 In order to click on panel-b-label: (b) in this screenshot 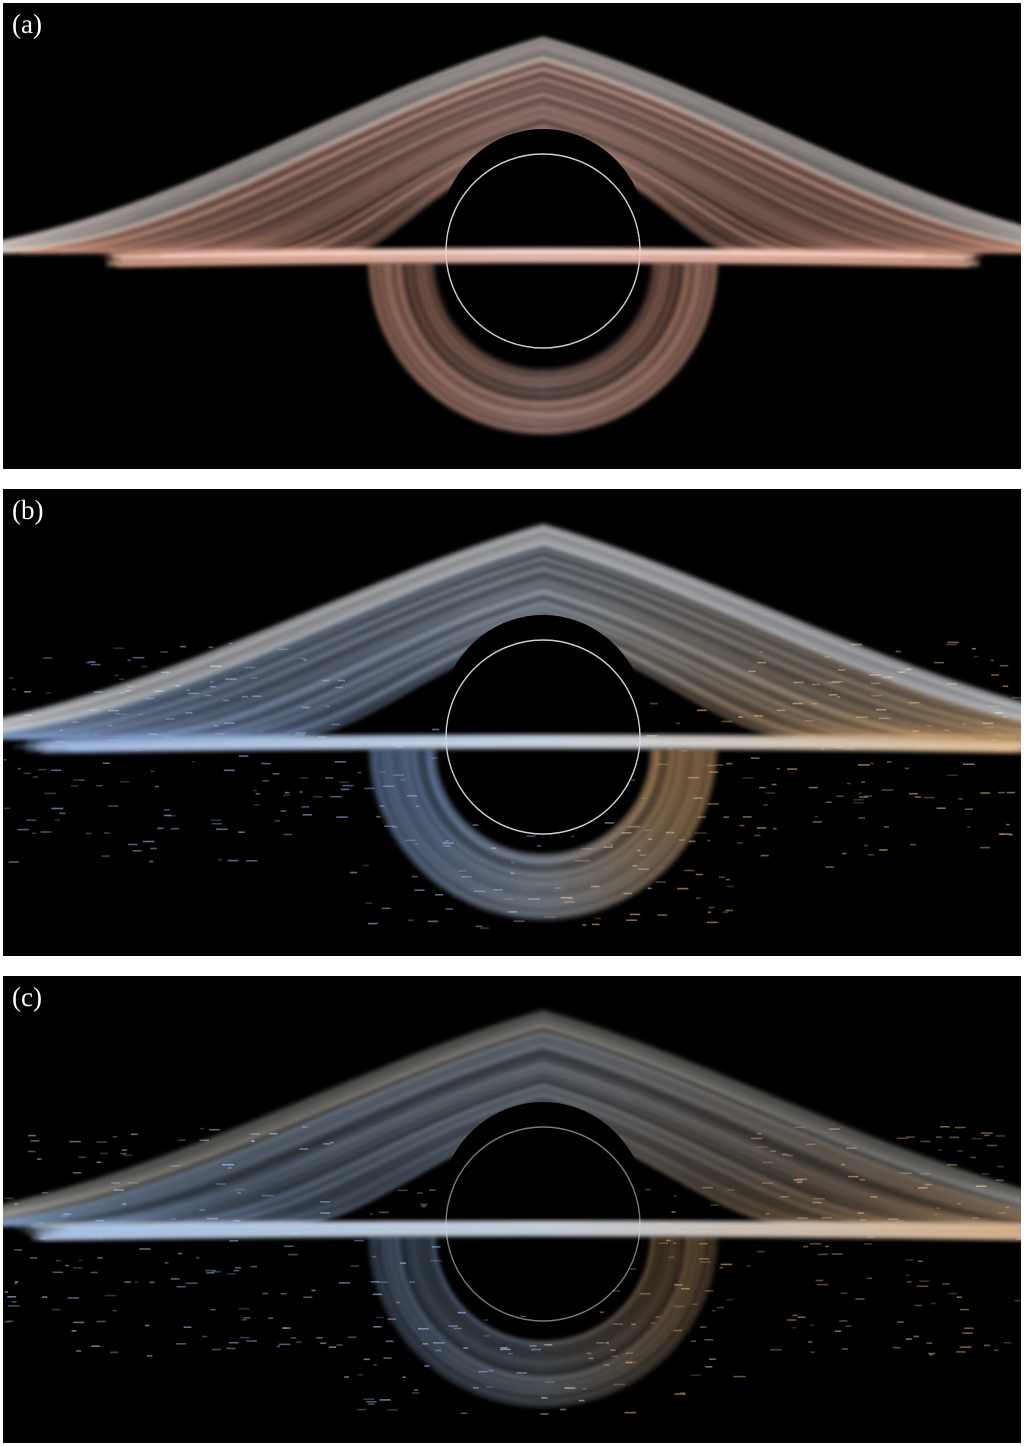, I will do `click(28, 510)`.